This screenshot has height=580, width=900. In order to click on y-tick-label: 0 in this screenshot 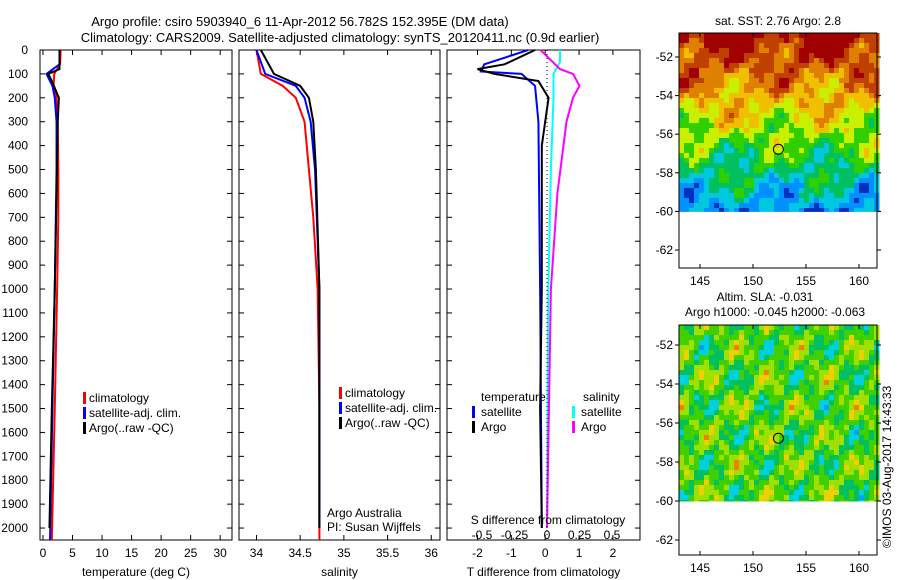, I will do `click(24, 50)`.